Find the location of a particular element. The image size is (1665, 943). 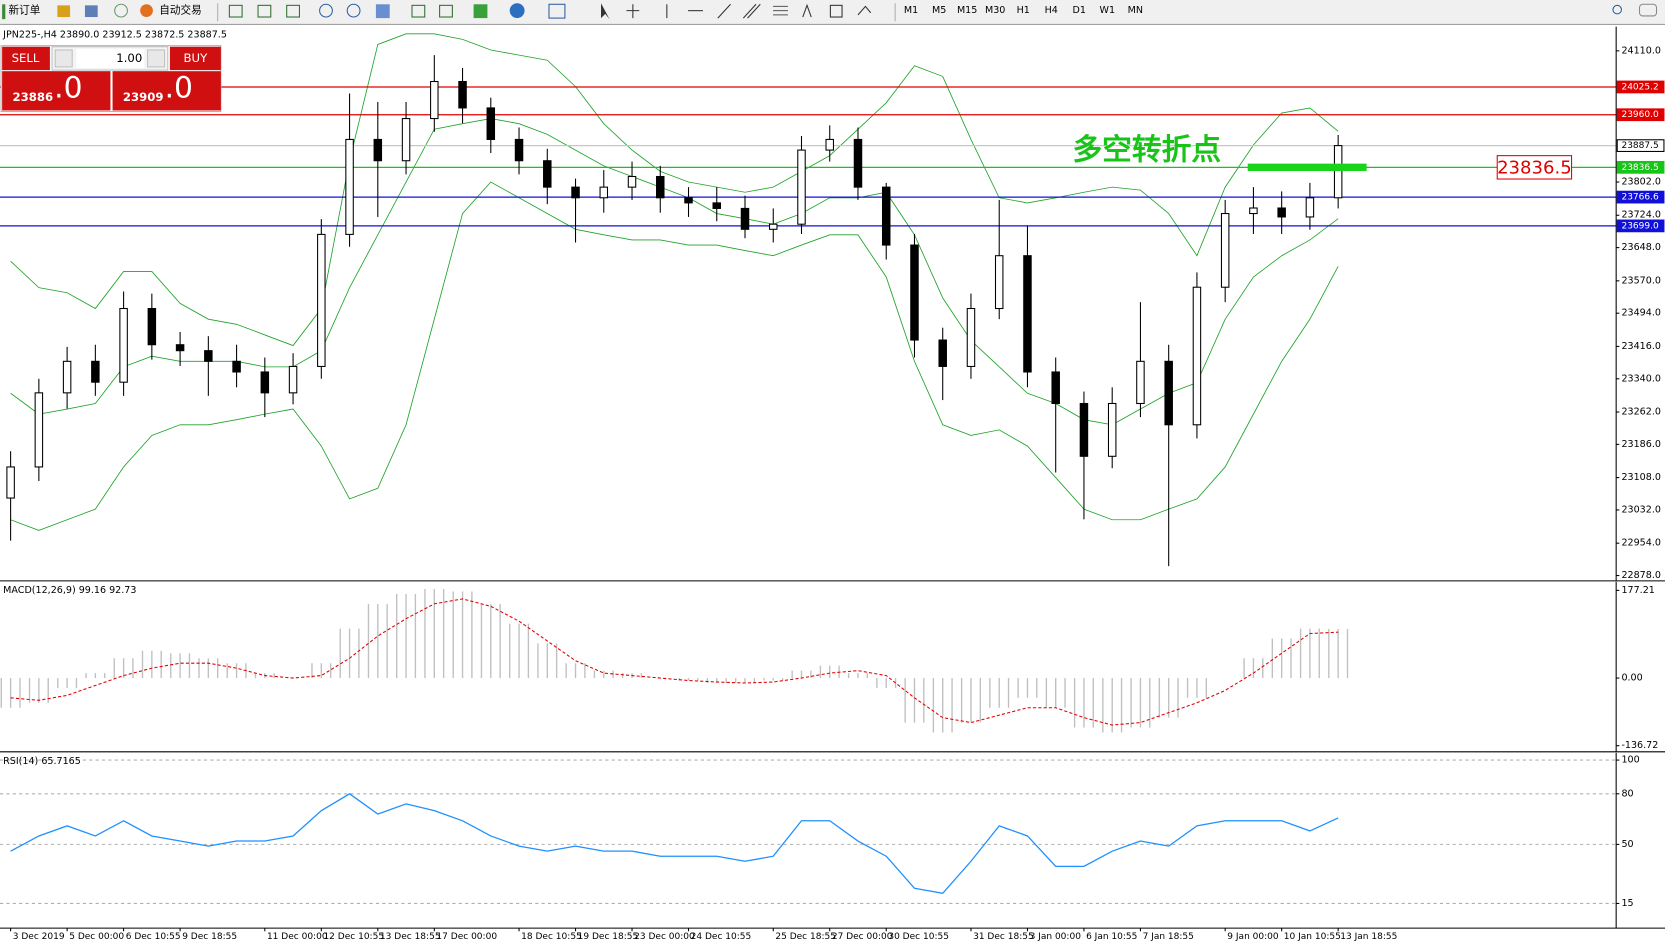

y-tick-label: 177.21 is located at coordinates (1637, 590).